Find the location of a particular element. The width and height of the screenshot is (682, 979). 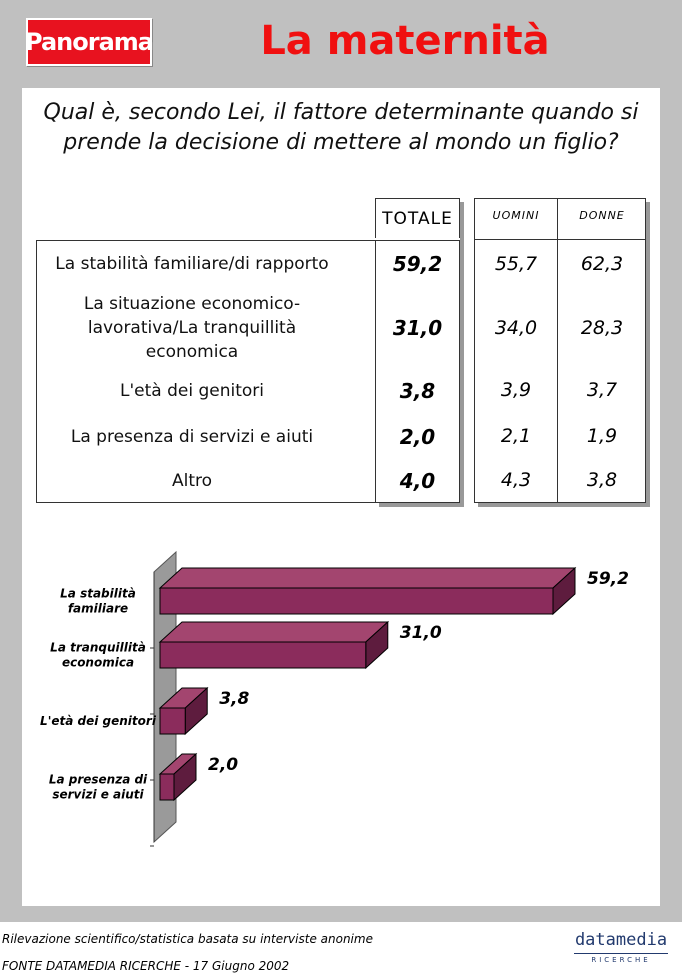

category-label: La presenza di is located at coordinates (98, 780).